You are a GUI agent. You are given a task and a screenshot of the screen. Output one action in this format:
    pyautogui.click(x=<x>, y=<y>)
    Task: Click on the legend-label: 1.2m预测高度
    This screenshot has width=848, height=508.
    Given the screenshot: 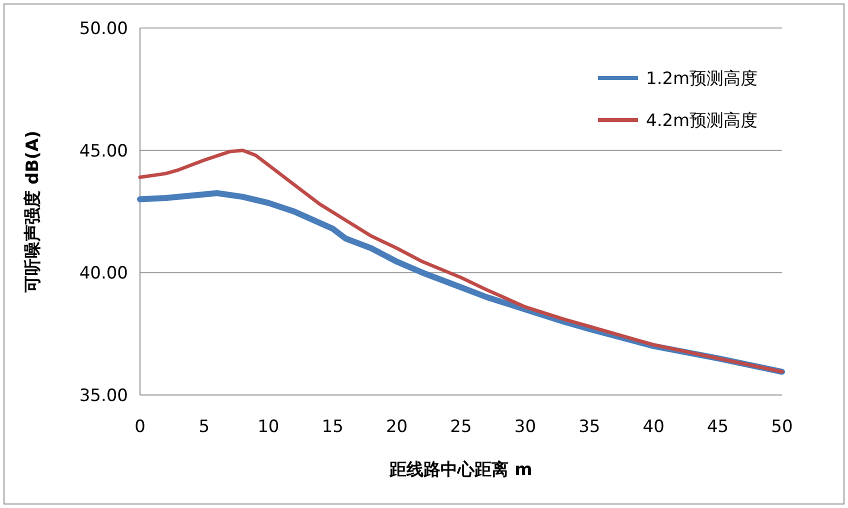 What is the action you would take?
    pyautogui.click(x=702, y=79)
    